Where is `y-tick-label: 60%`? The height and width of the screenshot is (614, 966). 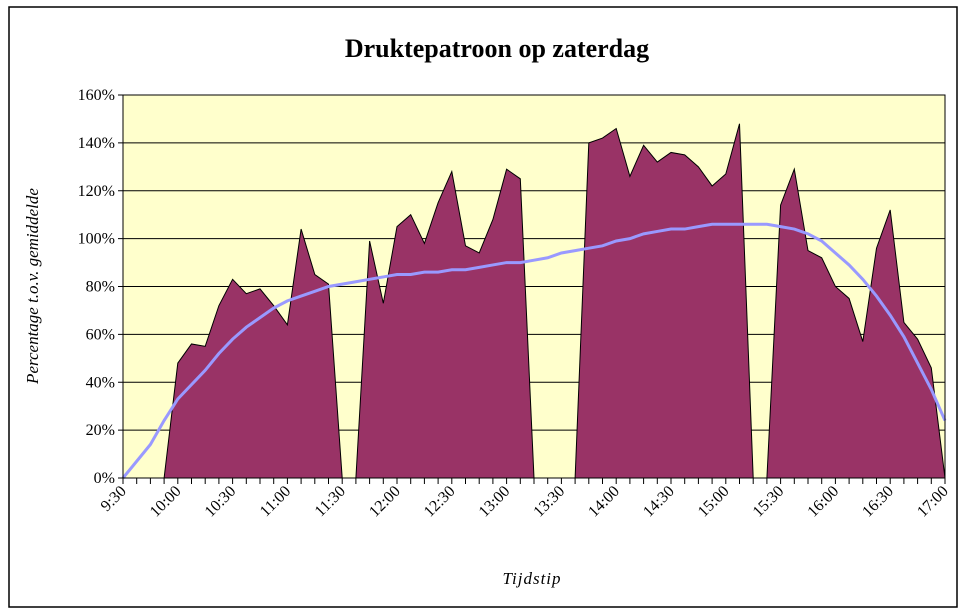
y-tick-label: 60% is located at coordinates (100, 334).